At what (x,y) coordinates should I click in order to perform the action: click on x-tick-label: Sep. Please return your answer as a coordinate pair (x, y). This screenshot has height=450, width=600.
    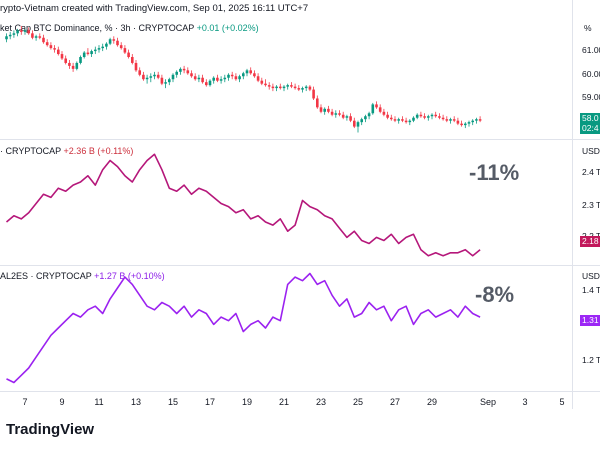
    Looking at the image, I should click on (488, 402).